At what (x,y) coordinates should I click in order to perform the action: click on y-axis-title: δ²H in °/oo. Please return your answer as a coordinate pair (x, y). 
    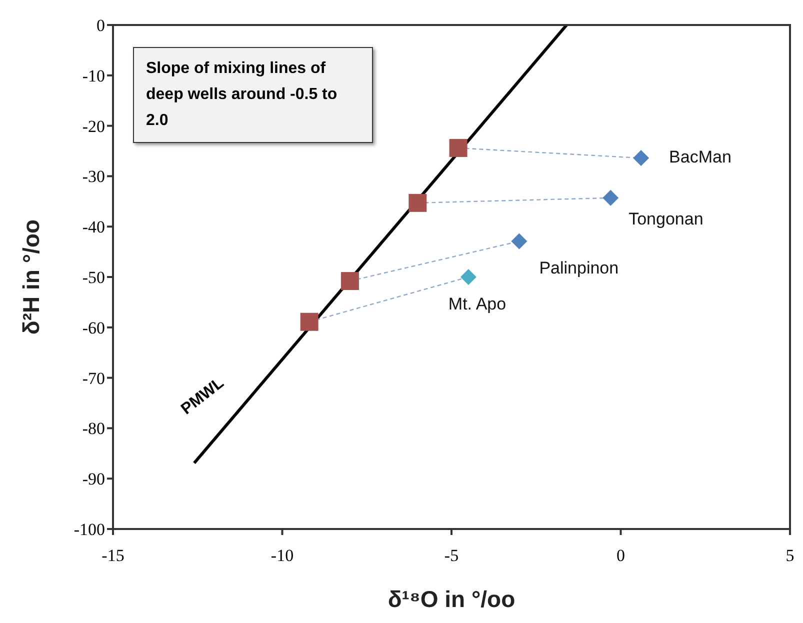
    Looking at the image, I should click on (31, 277).